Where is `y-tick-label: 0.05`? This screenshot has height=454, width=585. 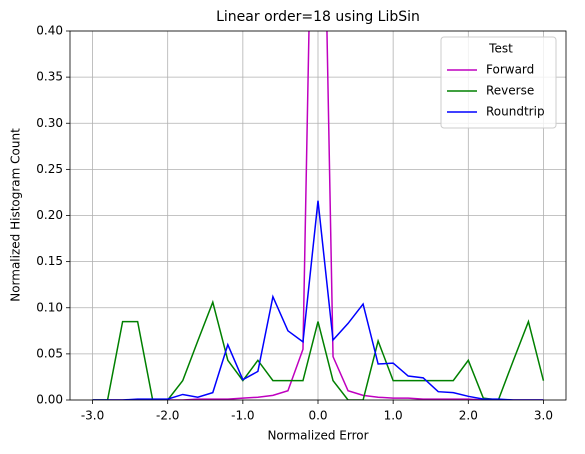
y-tick-label: 0.05 is located at coordinates (49, 353).